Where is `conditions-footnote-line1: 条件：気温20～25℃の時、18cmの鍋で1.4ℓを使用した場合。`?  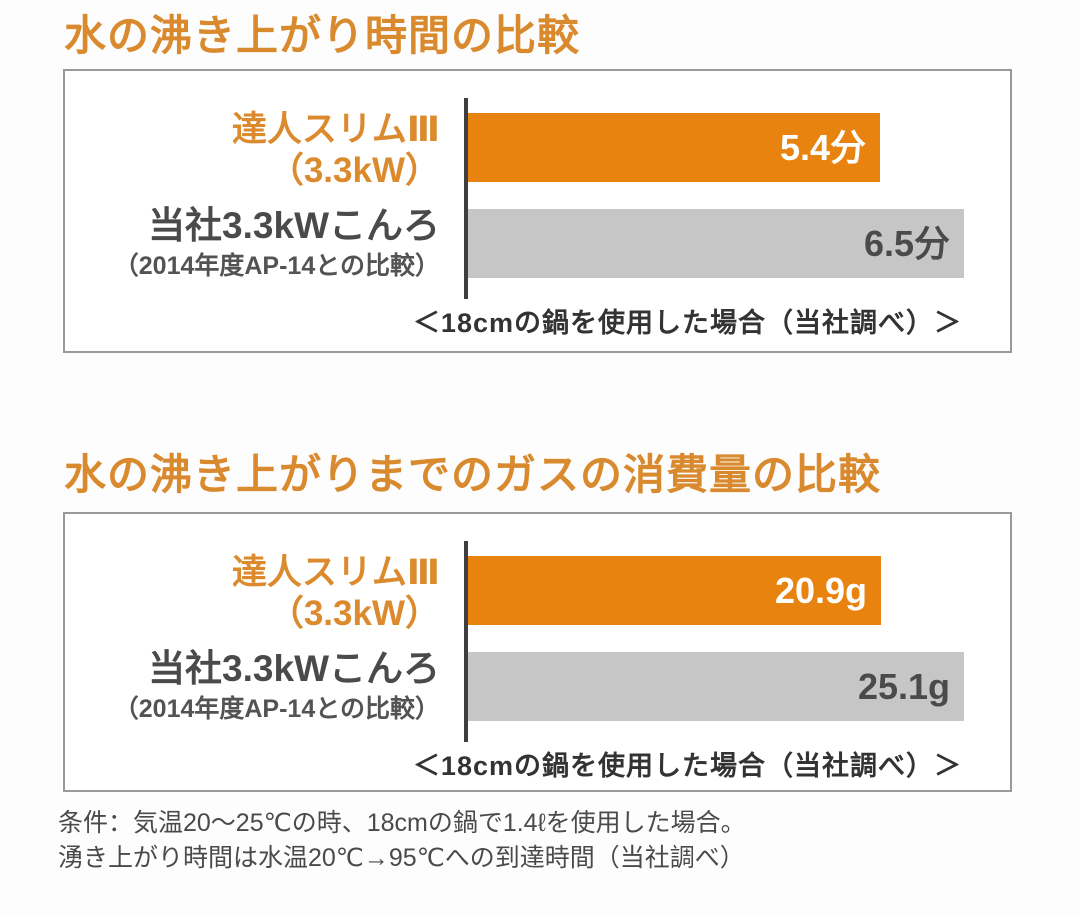 conditions-footnote-line1: 条件：気温20～25℃の時、18cmの鍋で1.4ℓを使用した場合。 is located at coordinates (402, 823).